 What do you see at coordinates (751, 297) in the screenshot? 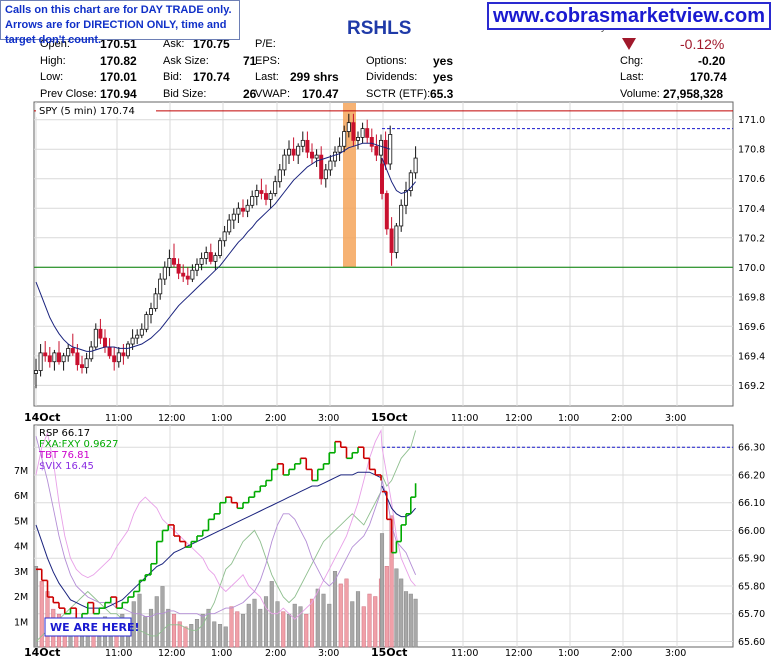
I see `price-y-tick-label: 169.8` at bounding box center [751, 297].